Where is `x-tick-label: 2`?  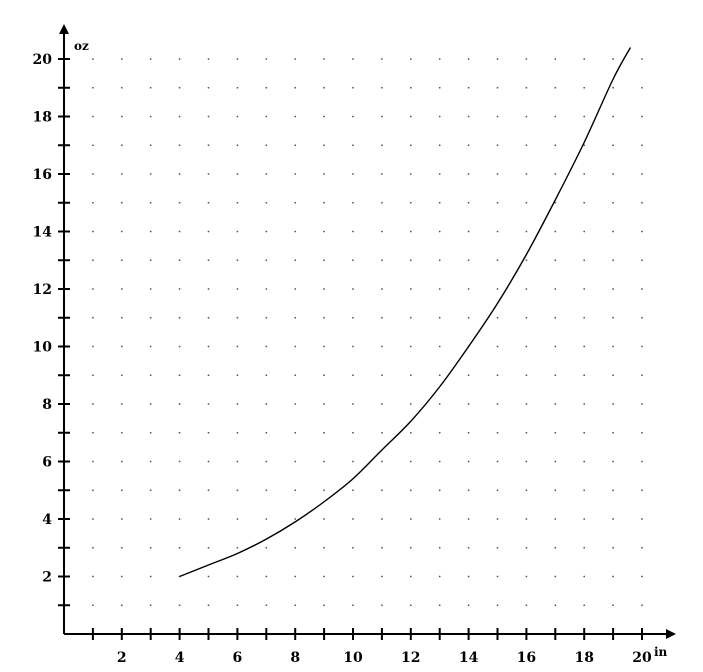 x-tick-label: 2 is located at coordinates (122, 658).